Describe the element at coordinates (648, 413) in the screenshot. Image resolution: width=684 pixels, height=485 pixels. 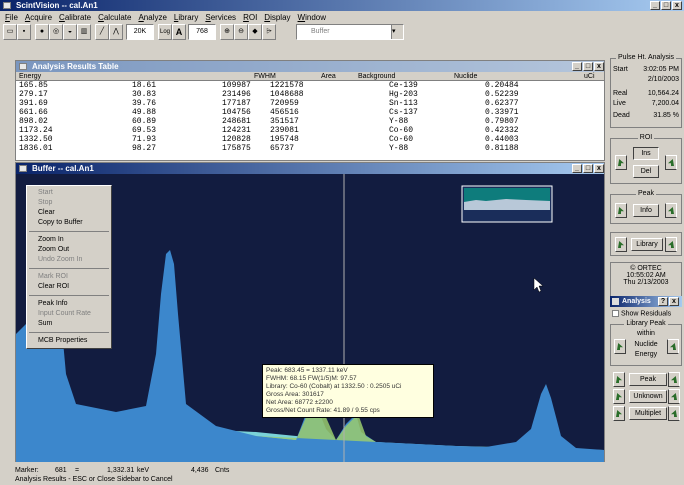
I see `multiplet-button: Multiplet` at that location.